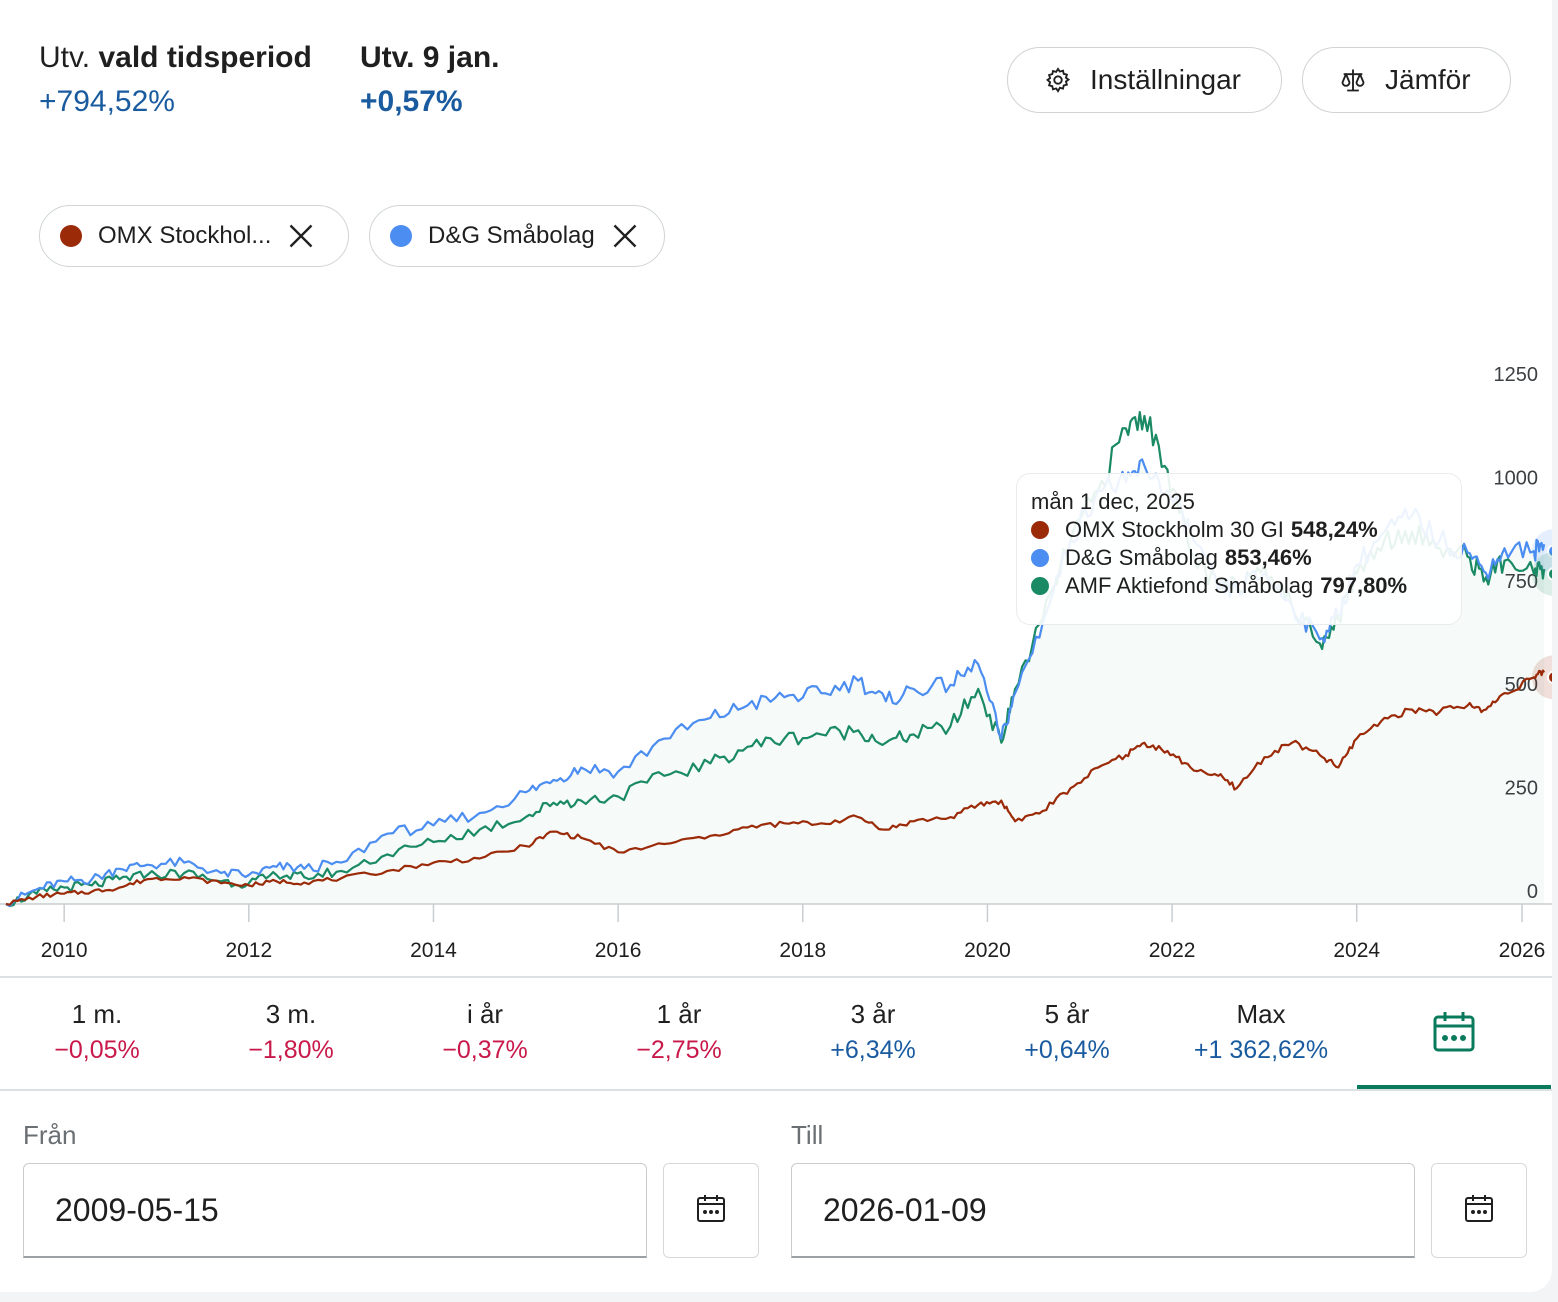 The height and width of the screenshot is (1302, 1558). I want to click on period-value: −0,37%, so click(485, 1050).